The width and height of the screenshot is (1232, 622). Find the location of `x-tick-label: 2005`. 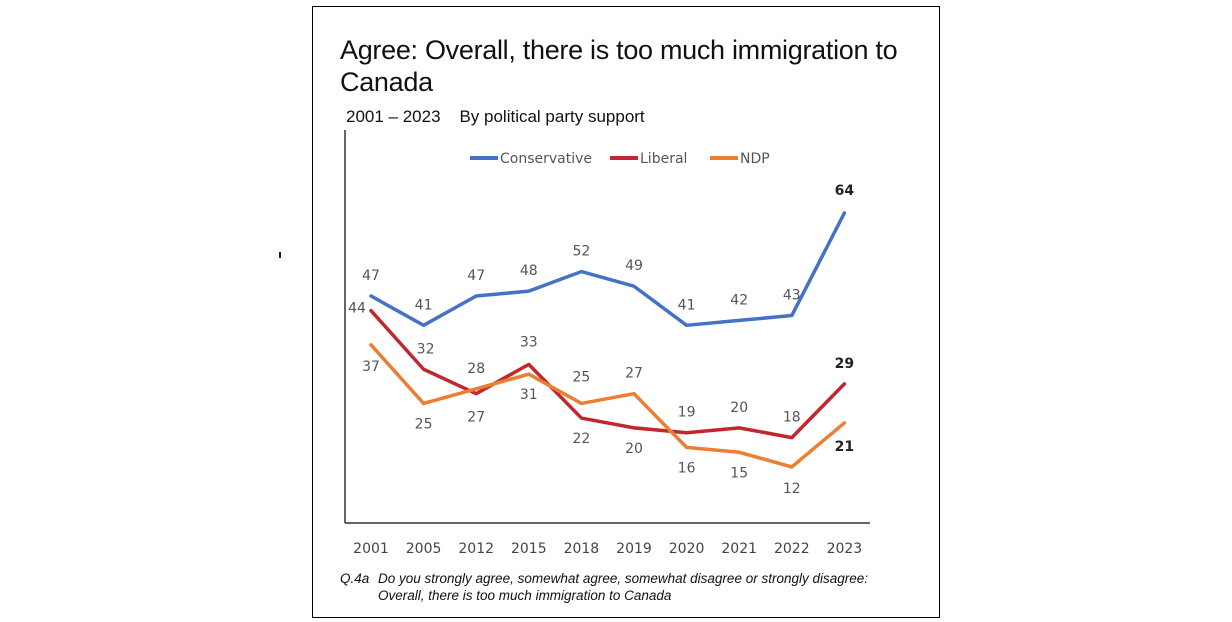

x-tick-label: 2005 is located at coordinates (424, 549).